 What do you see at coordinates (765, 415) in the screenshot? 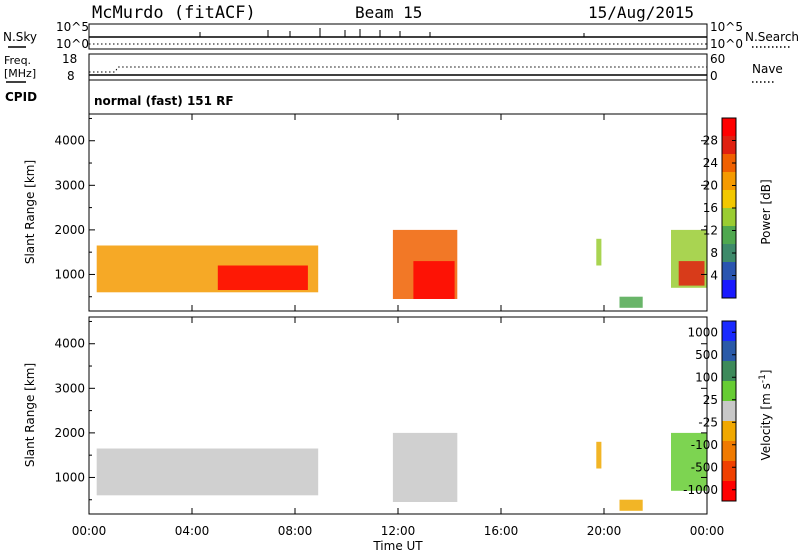
I see `velocity-colorbar-label: Velocity [m s-1]` at bounding box center [765, 415].